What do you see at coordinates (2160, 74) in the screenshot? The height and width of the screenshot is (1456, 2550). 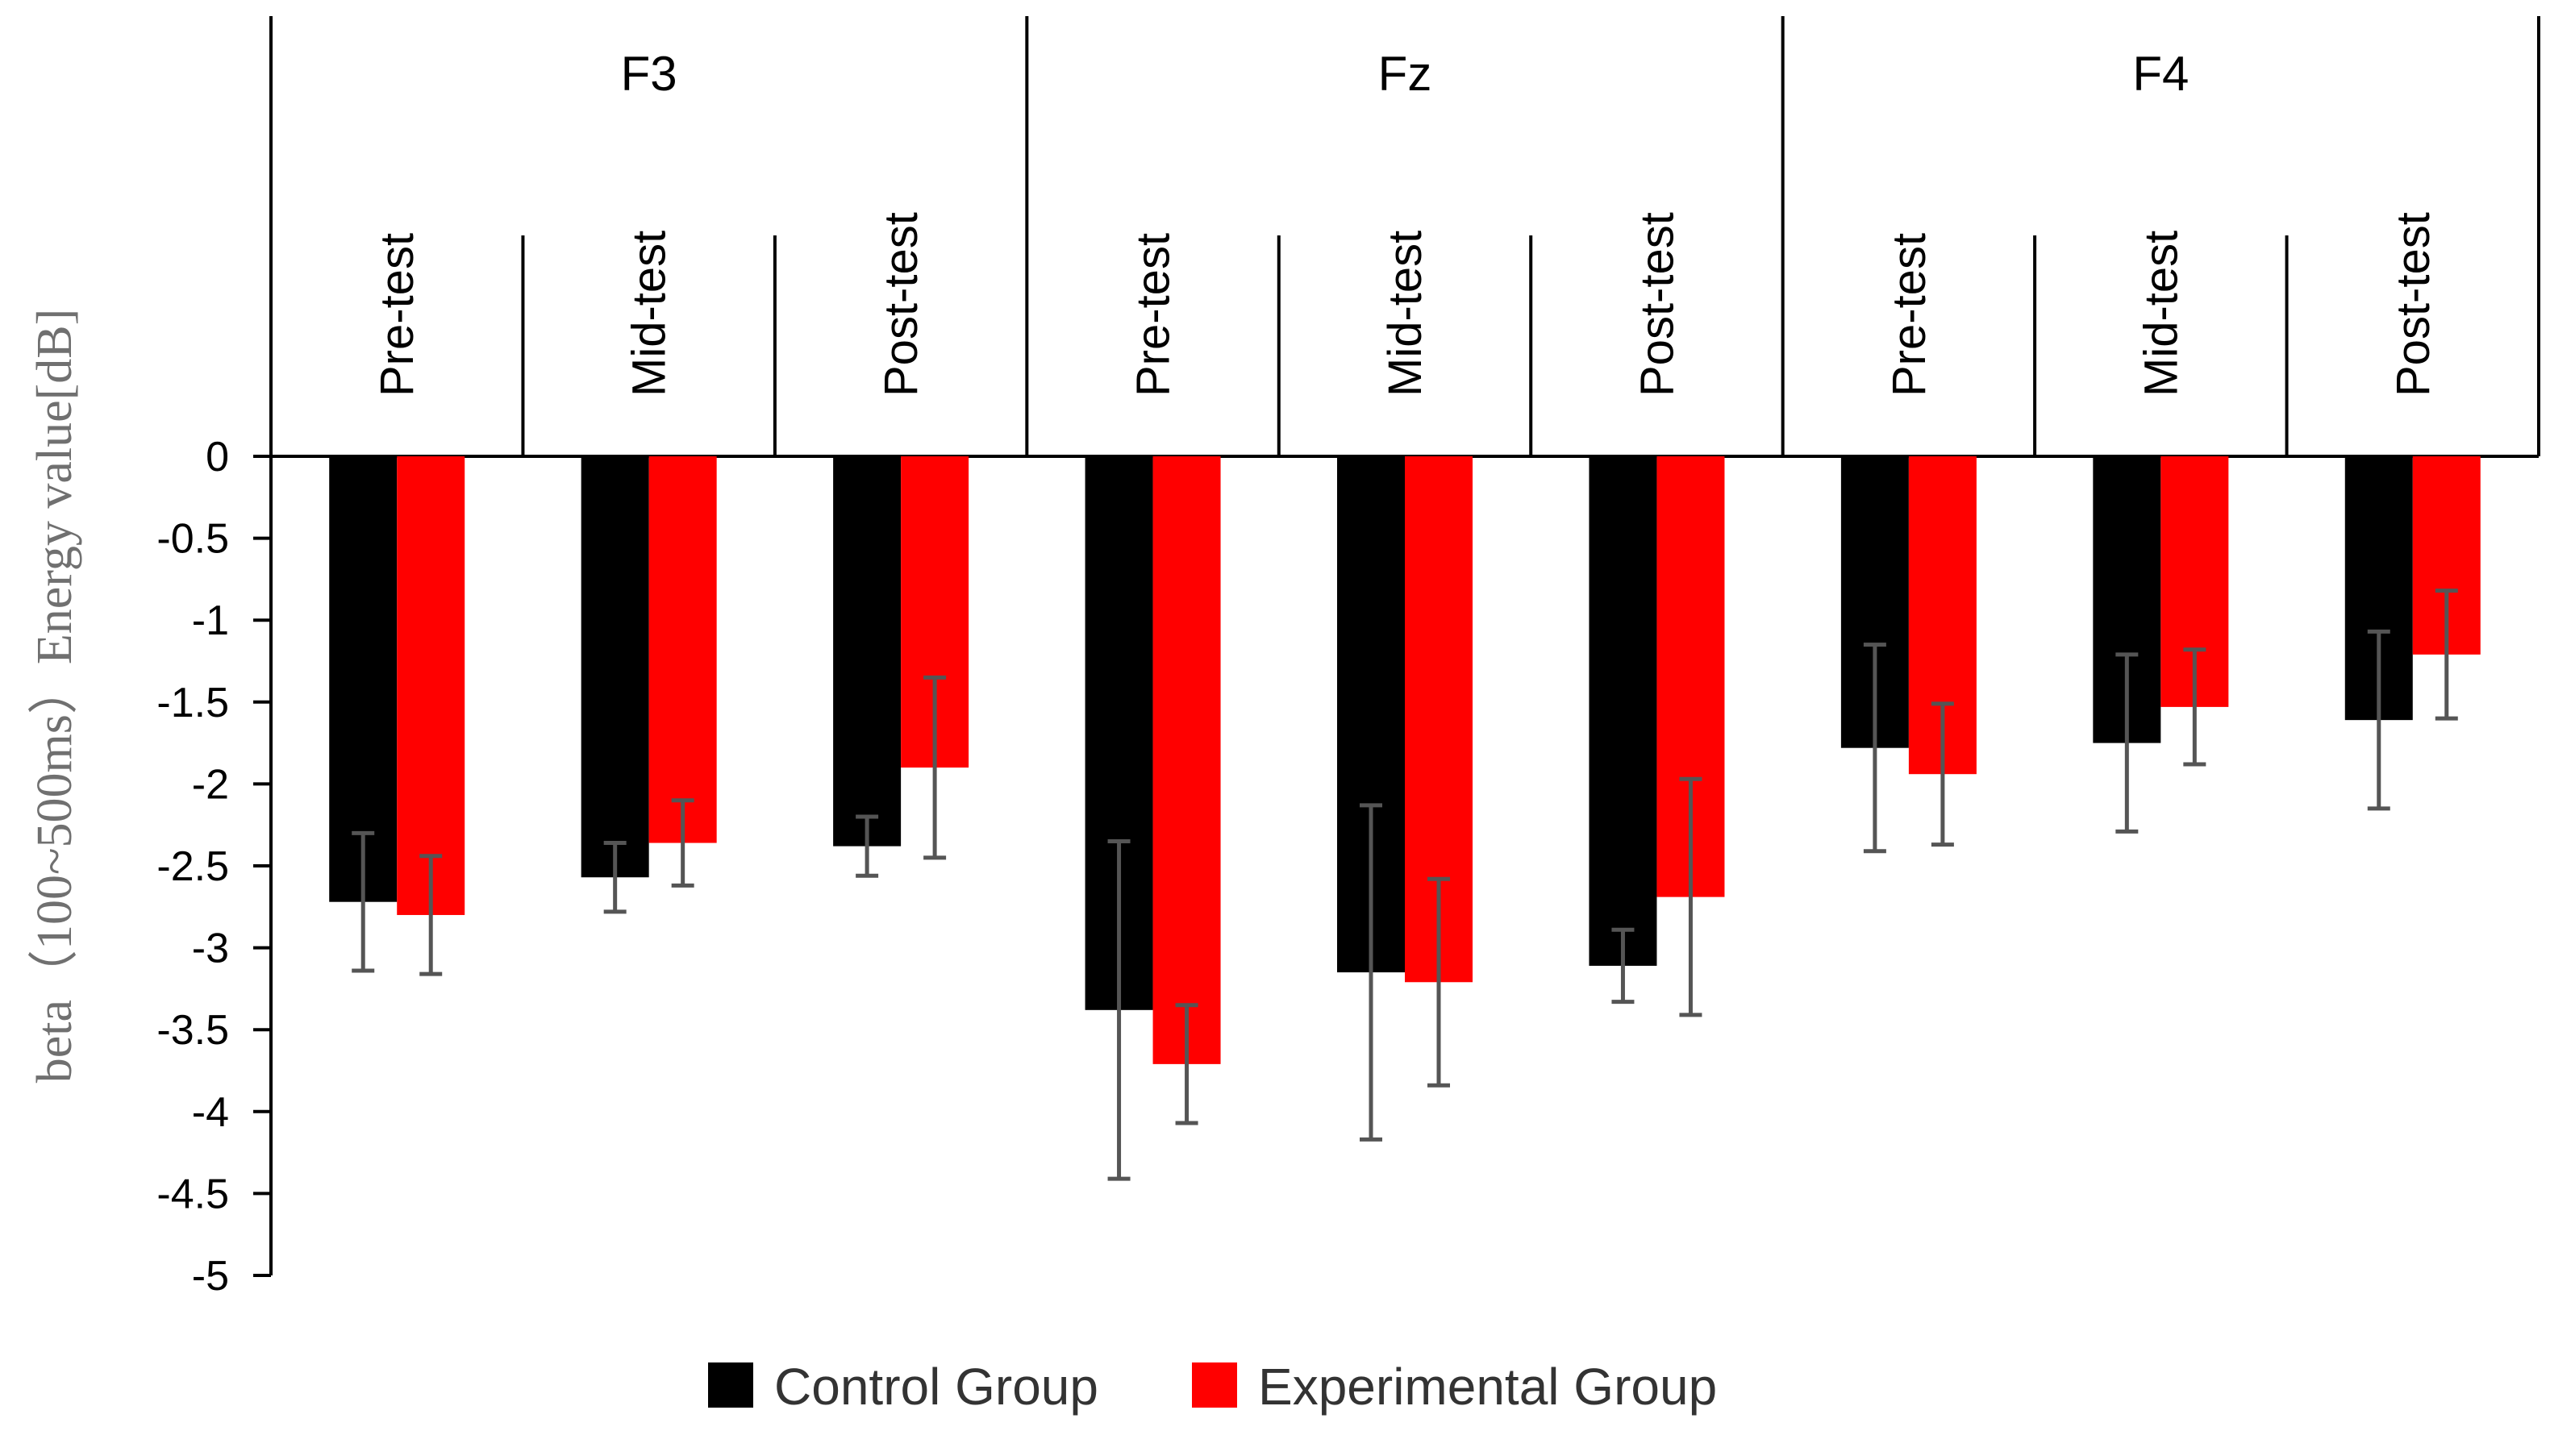 I see `group-label: F4` at bounding box center [2160, 74].